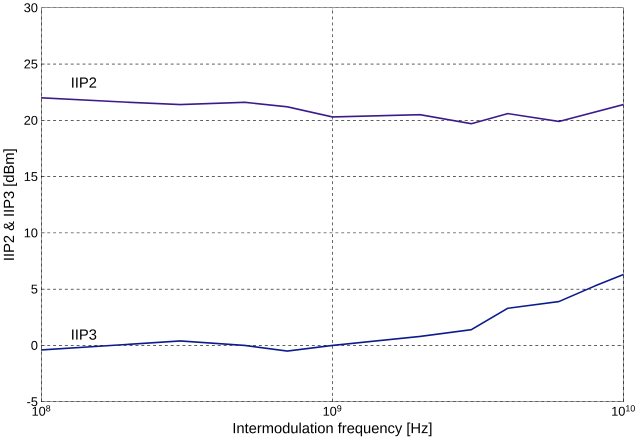 The height and width of the screenshot is (440, 639). Describe the element at coordinates (34, 289) in the screenshot. I see `y-tick-label: 5` at that location.